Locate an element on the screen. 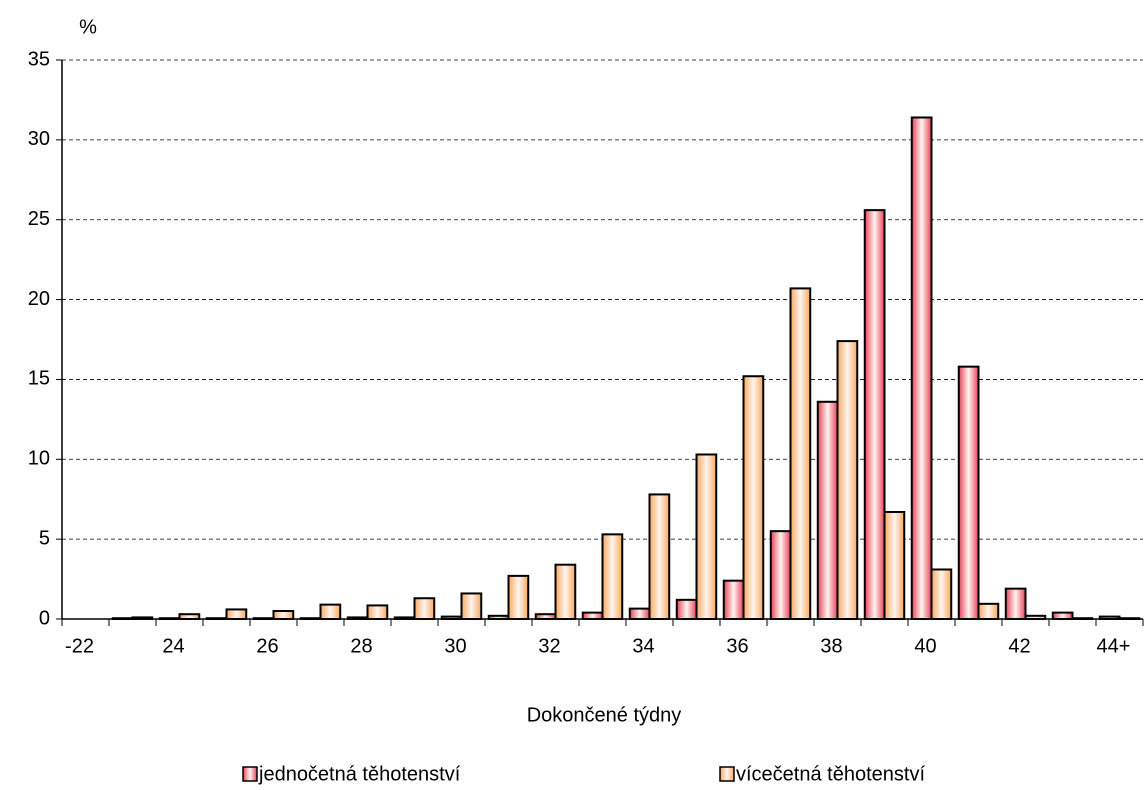 Image resolution: width=1148 pixels, height=790 pixels. y-axis-title: % is located at coordinates (88, 27).